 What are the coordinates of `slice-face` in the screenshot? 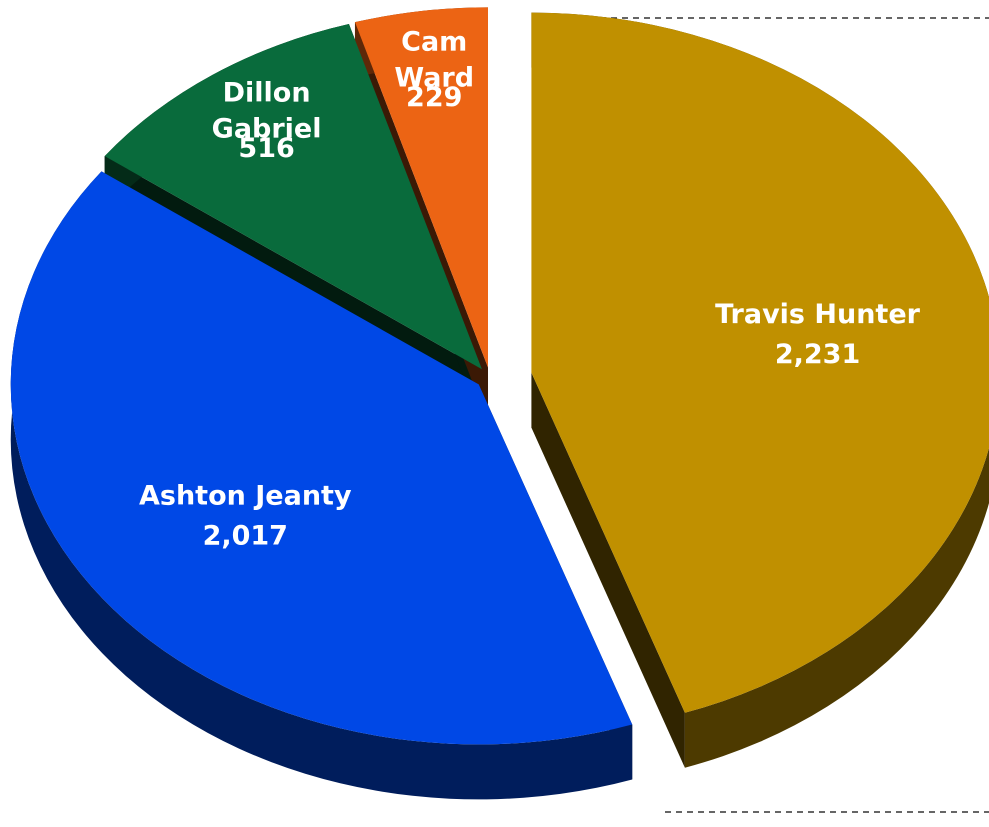 It's located at (608, 570).